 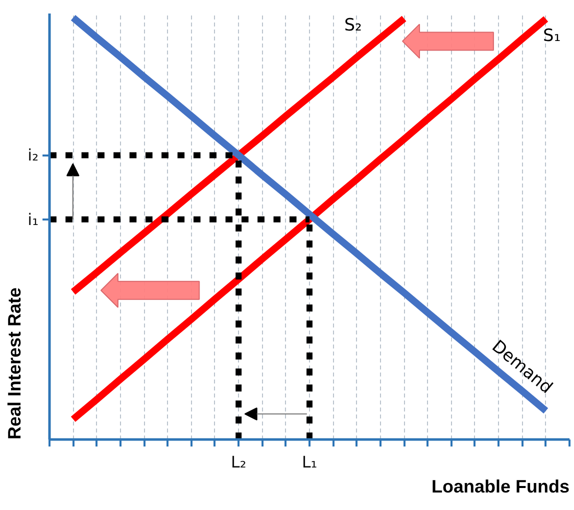 I want to click on x-tick-label: L₂, so click(x=238, y=462).